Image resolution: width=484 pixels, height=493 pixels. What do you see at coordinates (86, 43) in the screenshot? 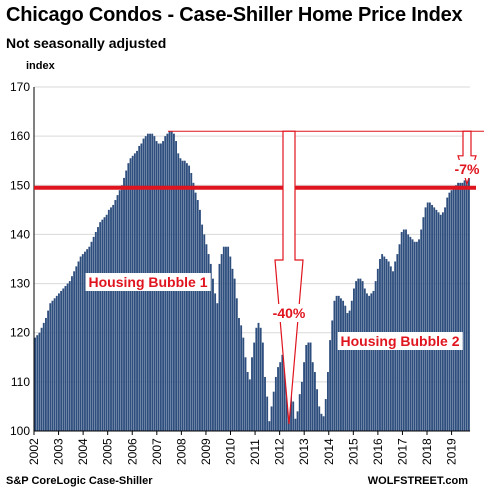
I see `chart-subtitle: Not seasonally adjusted` at bounding box center [86, 43].